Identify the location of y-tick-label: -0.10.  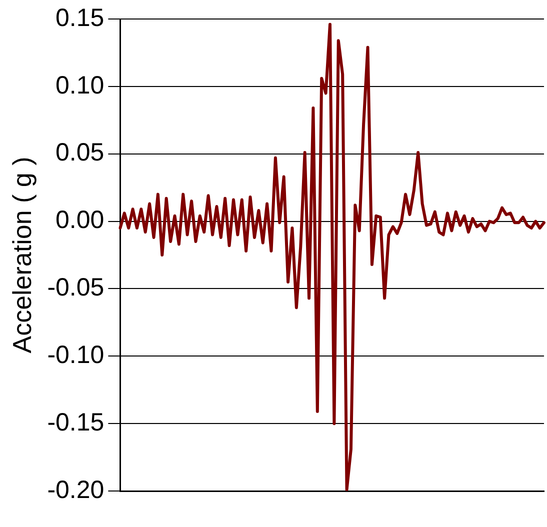
(75, 355).